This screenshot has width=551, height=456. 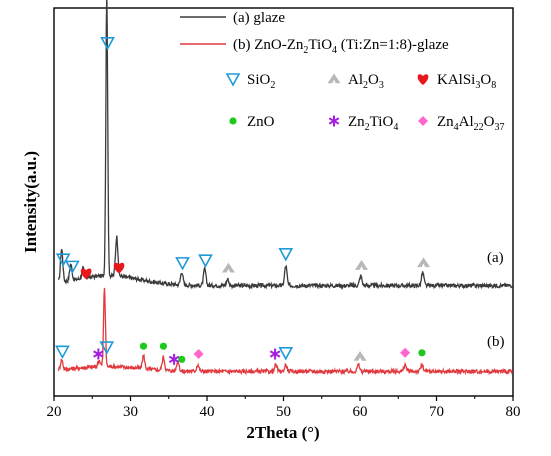 What do you see at coordinates (471, 123) in the screenshot?
I see `legend-phase-zn4al22o37: Zn4​Al22​O37​` at bounding box center [471, 123].